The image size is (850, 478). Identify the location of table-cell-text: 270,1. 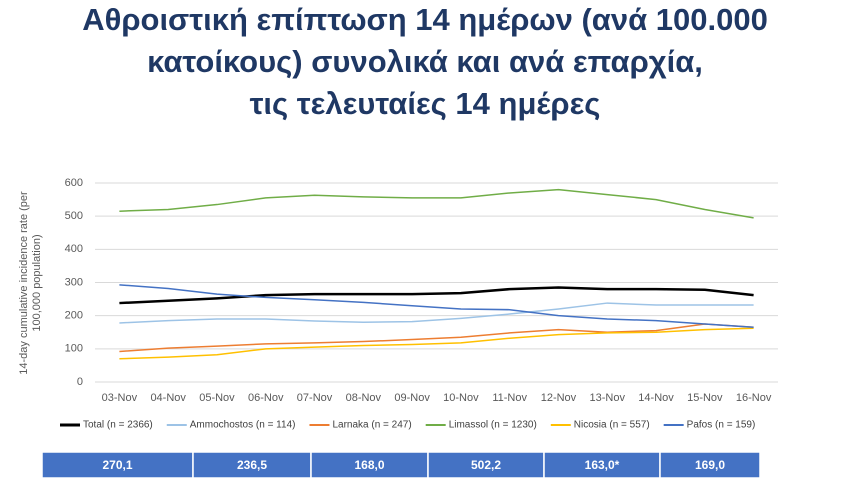
(117, 465).